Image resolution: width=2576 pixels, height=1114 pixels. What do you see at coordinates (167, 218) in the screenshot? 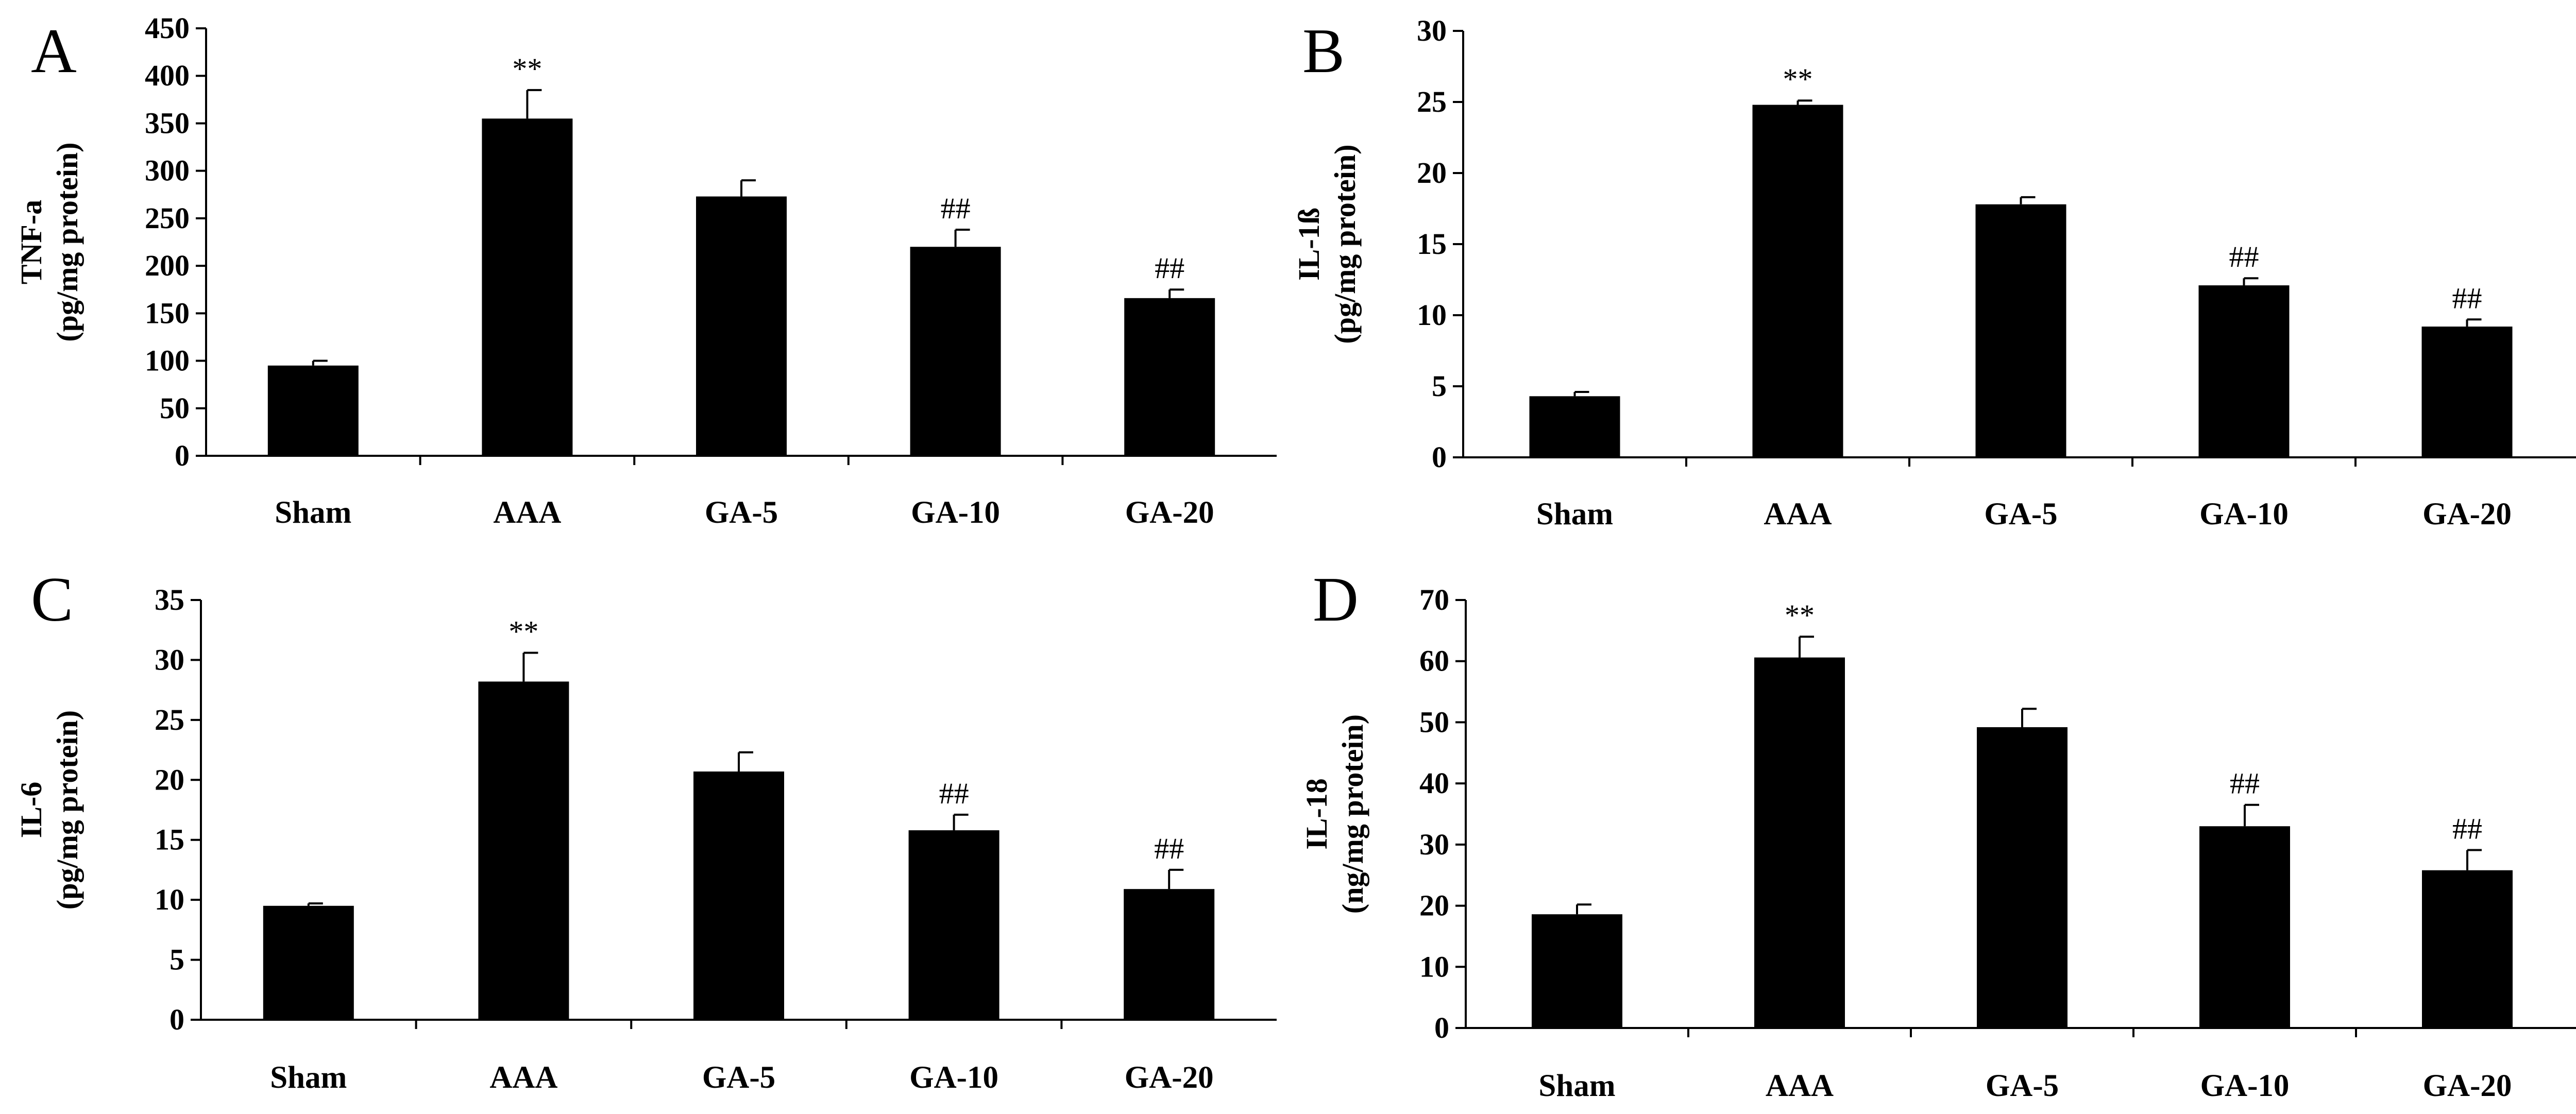
I see `y-tick-label: 250` at bounding box center [167, 218].